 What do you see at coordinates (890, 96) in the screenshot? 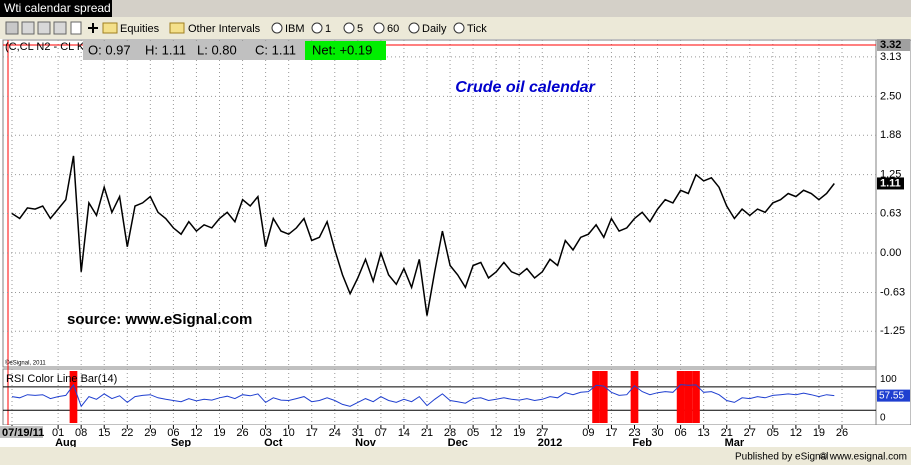
I see `y-tick-label: 2.50` at bounding box center [890, 96].